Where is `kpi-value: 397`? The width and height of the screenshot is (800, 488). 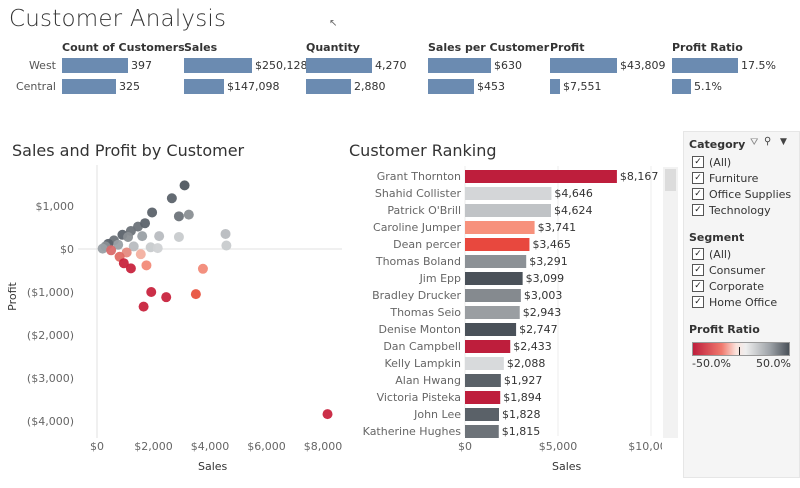 kpi-value: 397 is located at coordinates (141, 65).